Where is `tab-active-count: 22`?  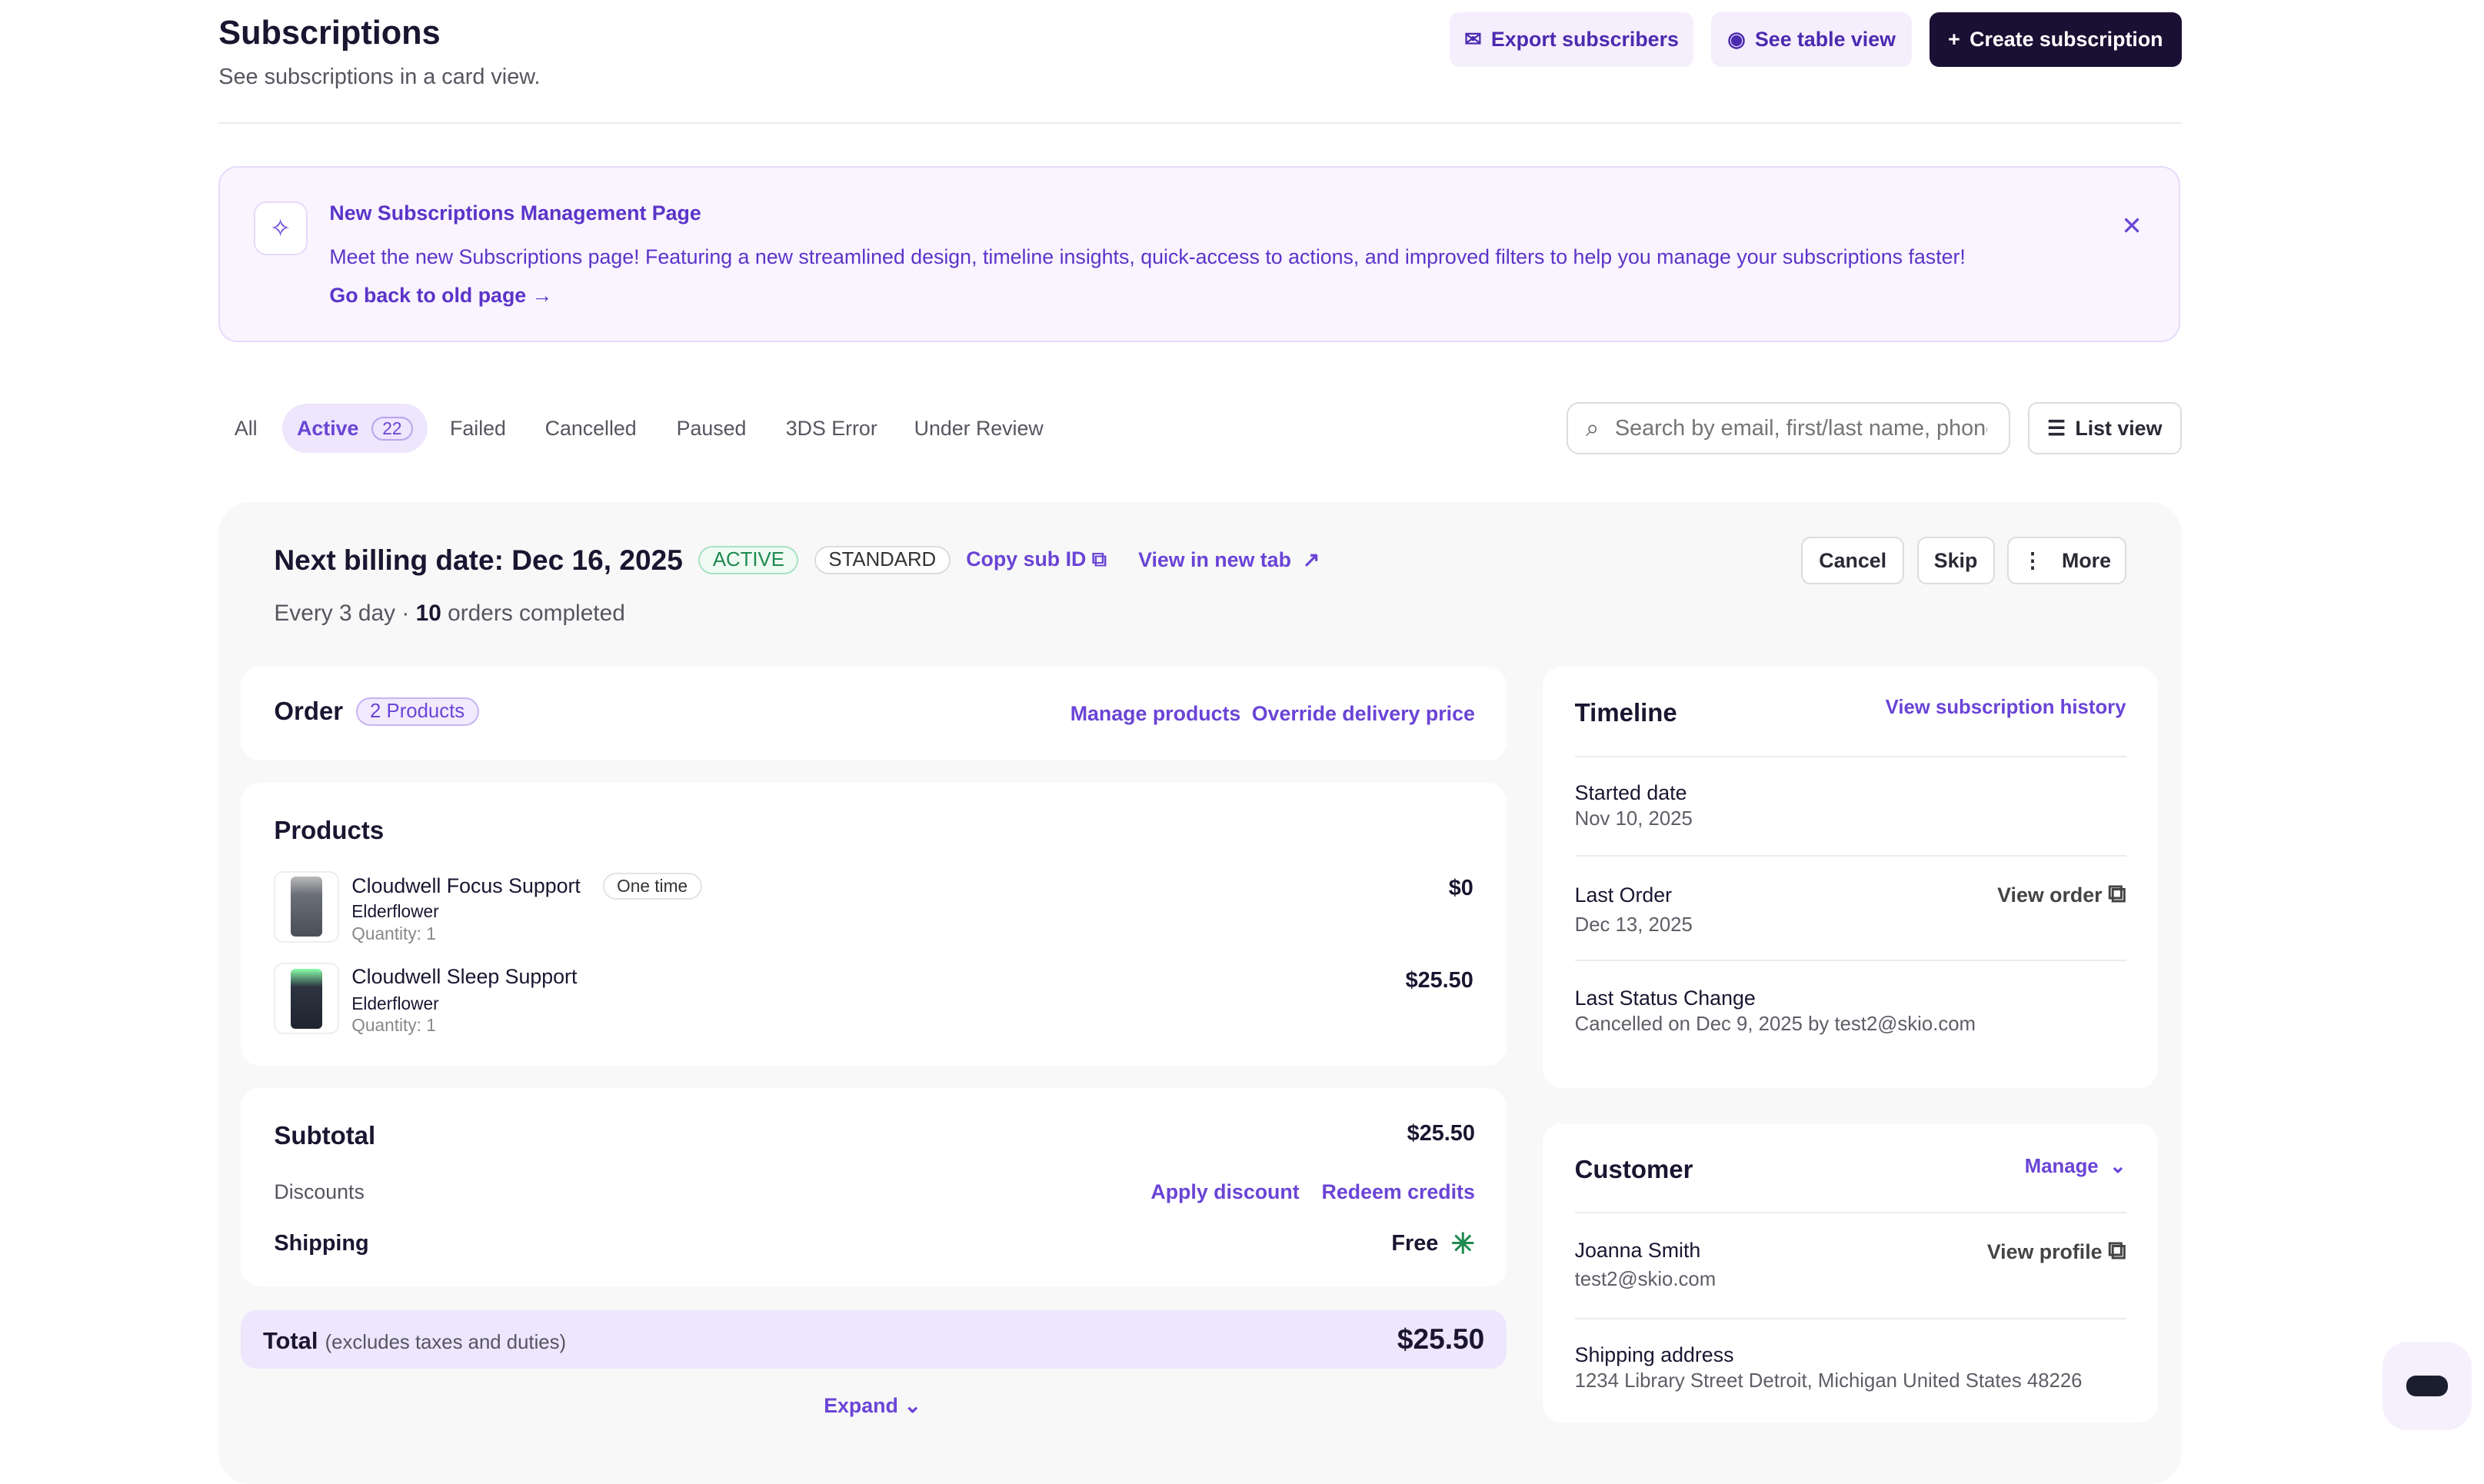
tab-active-count: 22 is located at coordinates (392, 429).